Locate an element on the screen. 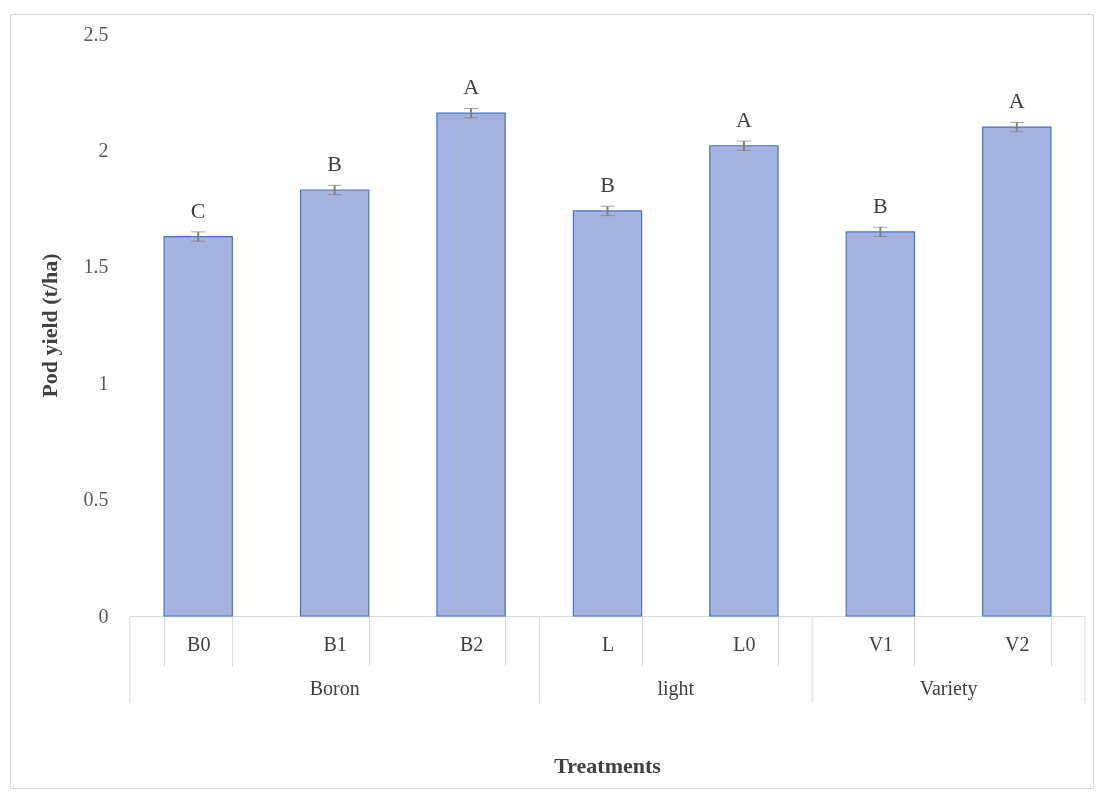 The image size is (1102, 794). x-tick-label: L is located at coordinates (608, 643).